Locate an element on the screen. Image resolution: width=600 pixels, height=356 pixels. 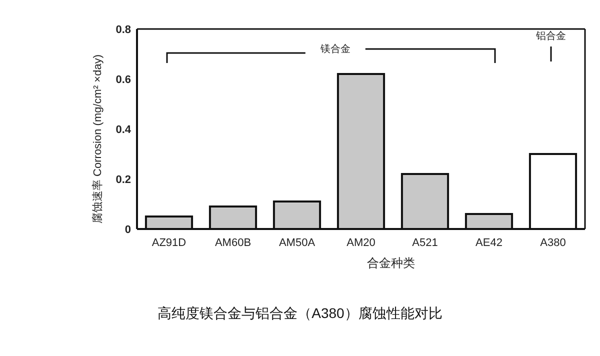
x-tick-label: AE42 is located at coordinates (489, 243).